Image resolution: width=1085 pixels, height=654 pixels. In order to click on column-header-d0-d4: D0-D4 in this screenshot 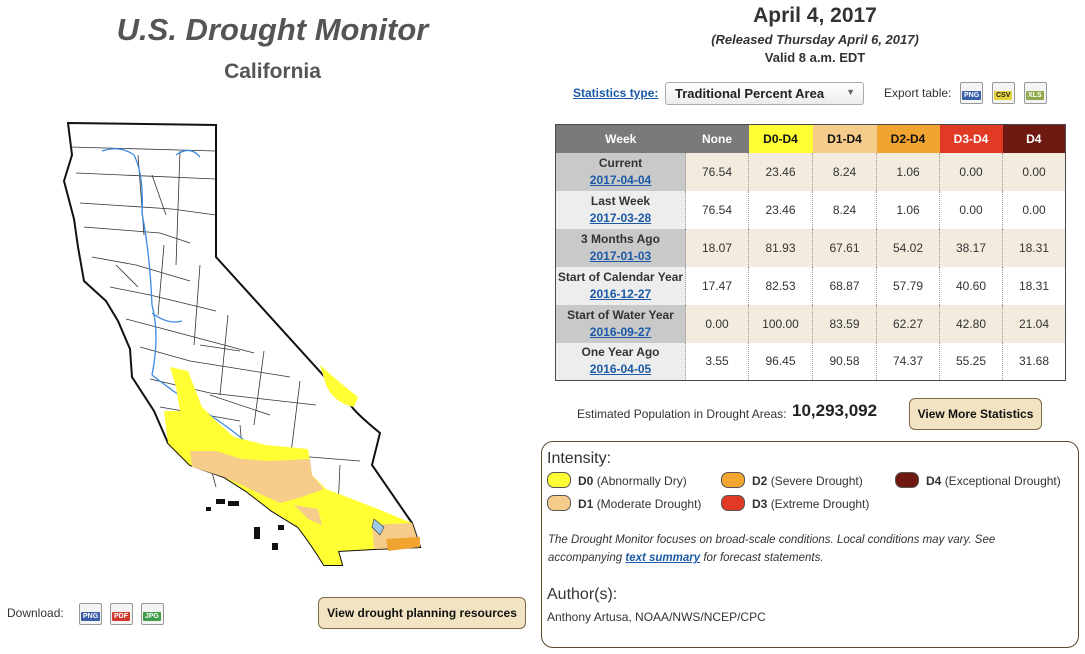, I will do `click(780, 138)`.